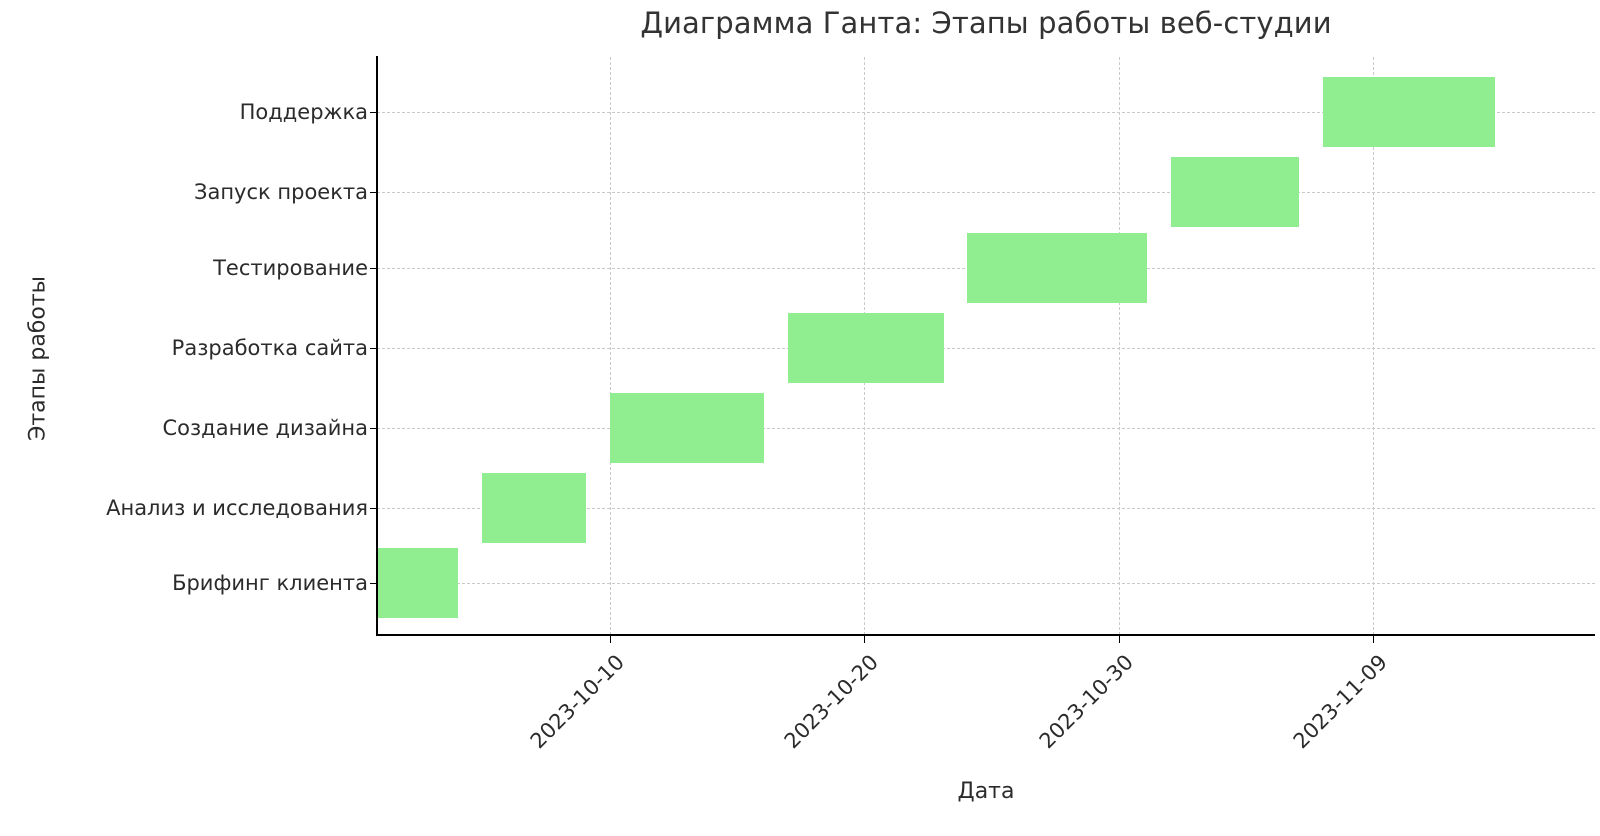 This screenshot has width=1600, height=836. Describe the element at coordinates (265, 428) in the screenshot. I see `y-tick-label: Создание дизайна` at that location.